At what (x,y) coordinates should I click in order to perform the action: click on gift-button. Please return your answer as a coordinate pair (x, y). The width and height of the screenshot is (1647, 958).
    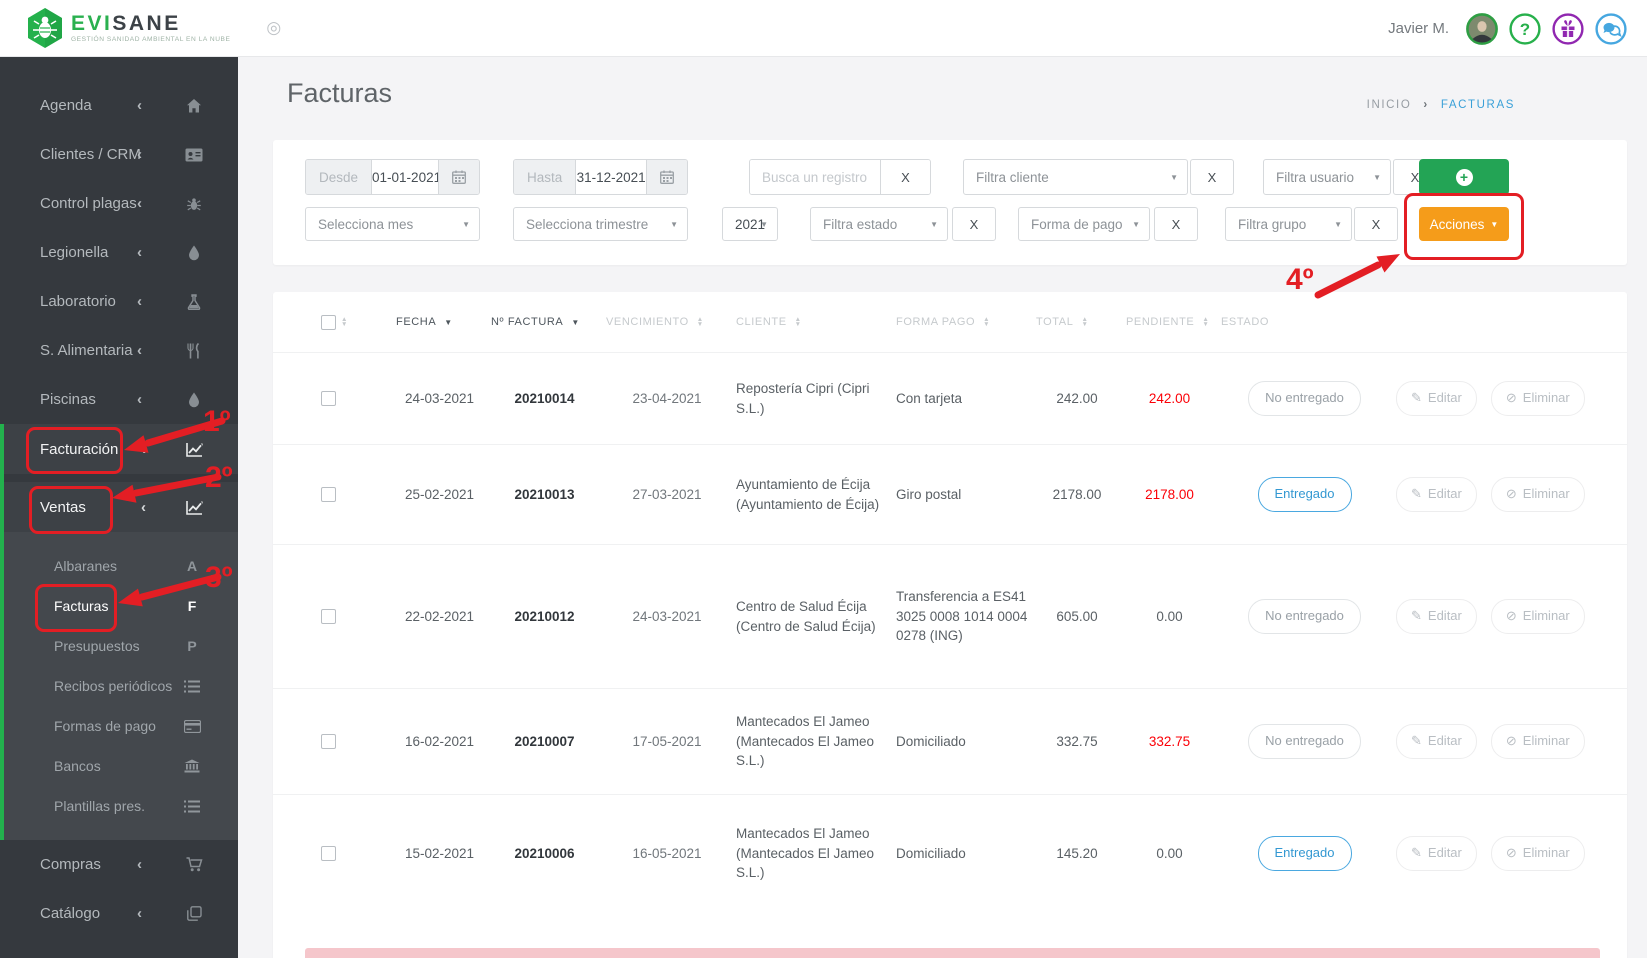
    Looking at the image, I should click on (1568, 28).